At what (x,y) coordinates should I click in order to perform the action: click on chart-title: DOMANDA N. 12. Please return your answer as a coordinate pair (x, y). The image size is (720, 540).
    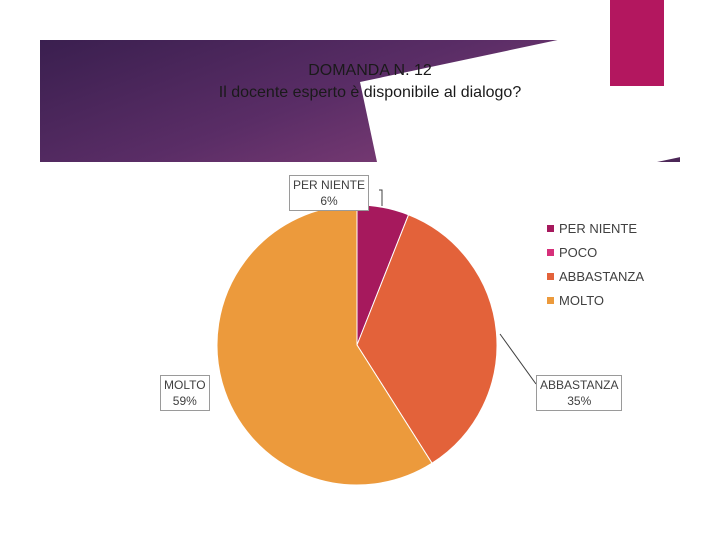
    Looking at the image, I should click on (370, 70).